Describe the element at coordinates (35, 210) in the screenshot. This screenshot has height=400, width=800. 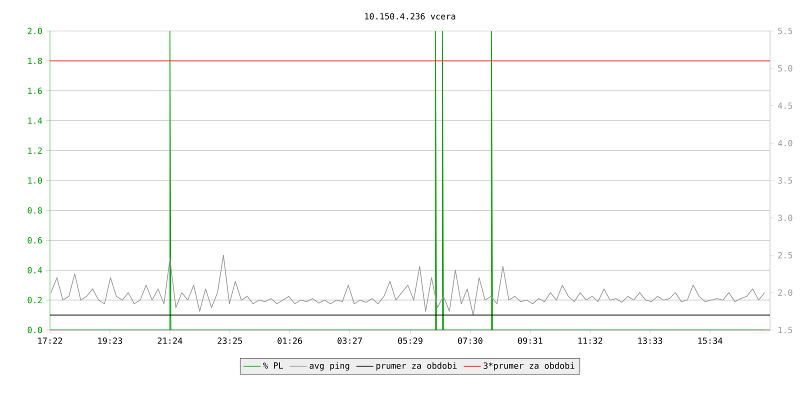
I see `y-tick-label: 0.8` at that location.